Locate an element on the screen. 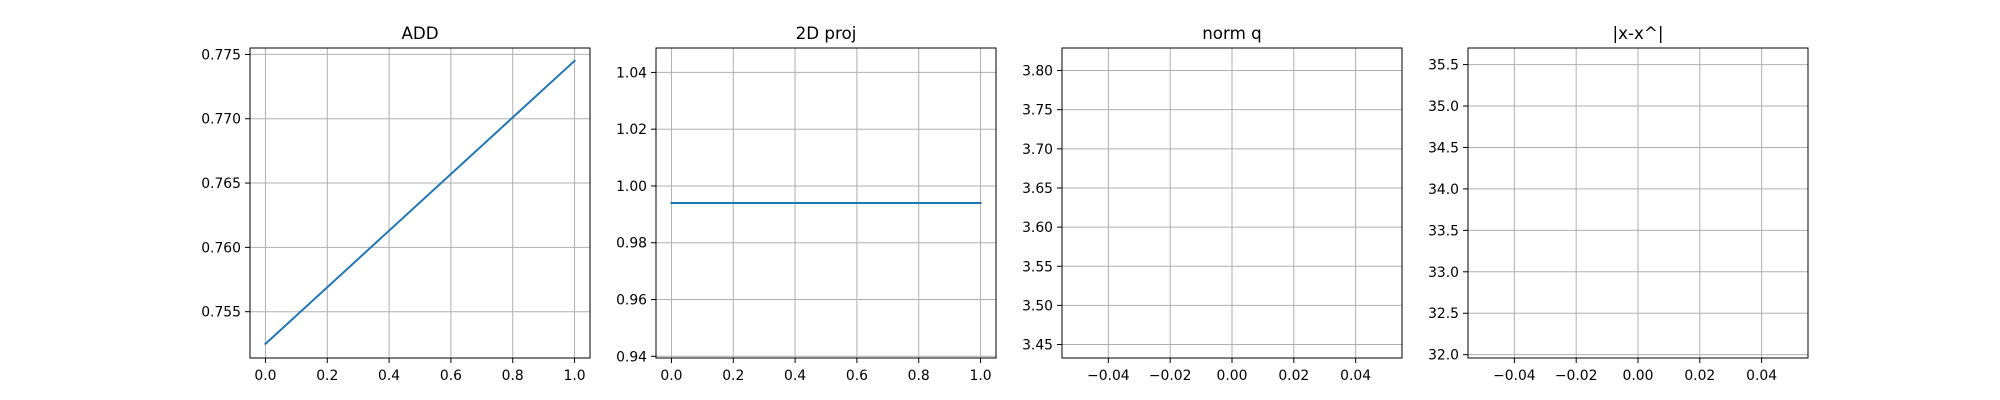 The width and height of the screenshot is (2000, 400). y-tick-label: 3.65 is located at coordinates (1037, 189).